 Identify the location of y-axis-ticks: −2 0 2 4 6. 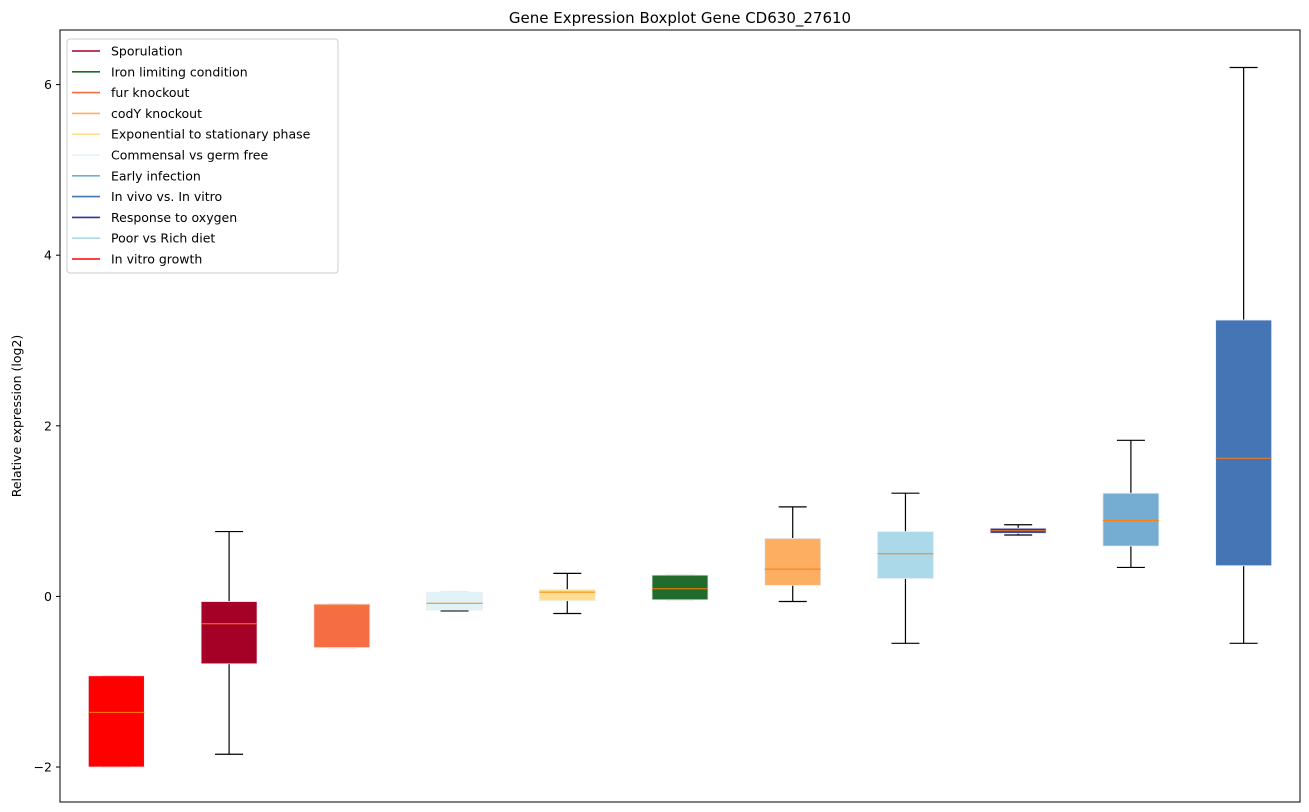
(47, 426).